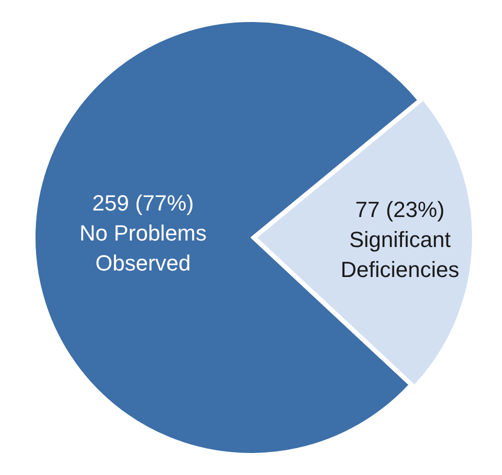 Image resolution: width=502 pixels, height=475 pixels. I want to click on data-label: 77 (23%), so click(400, 209).